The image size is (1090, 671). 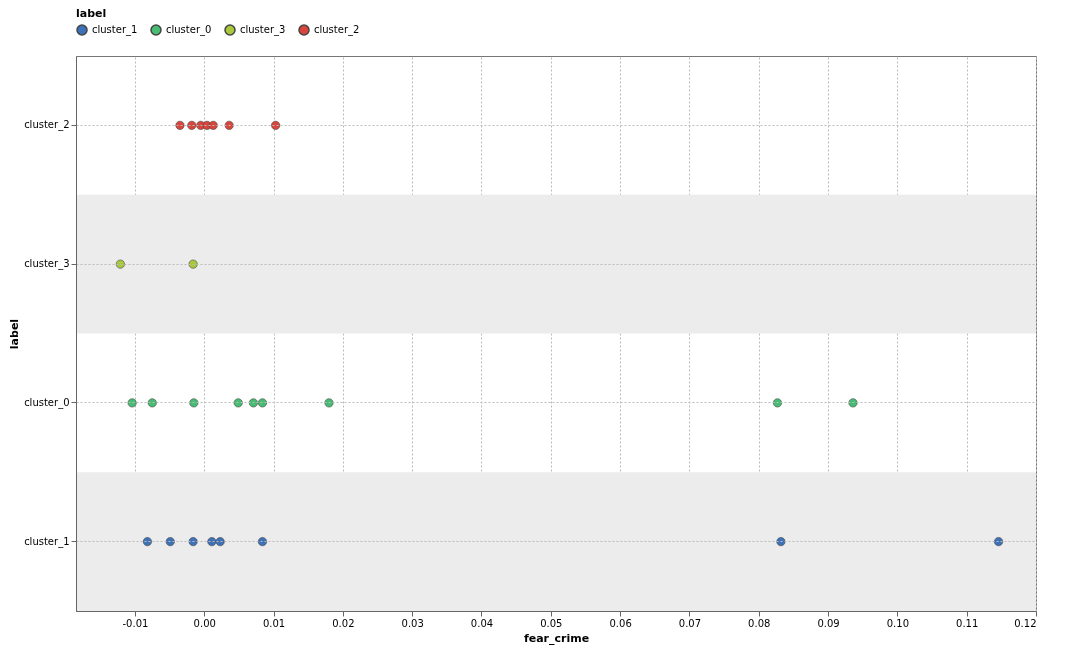 I want to click on y-tick-label: cluster_1, so click(x=47, y=541).